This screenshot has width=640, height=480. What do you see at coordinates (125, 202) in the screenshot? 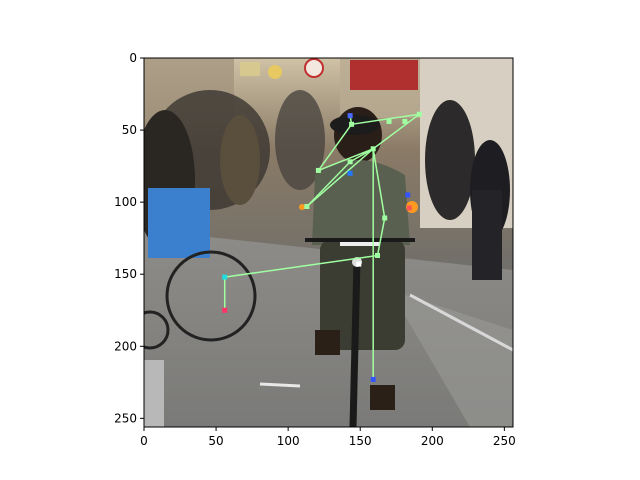
I see `y-tick-label: 100` at bounding box center [125, 202].